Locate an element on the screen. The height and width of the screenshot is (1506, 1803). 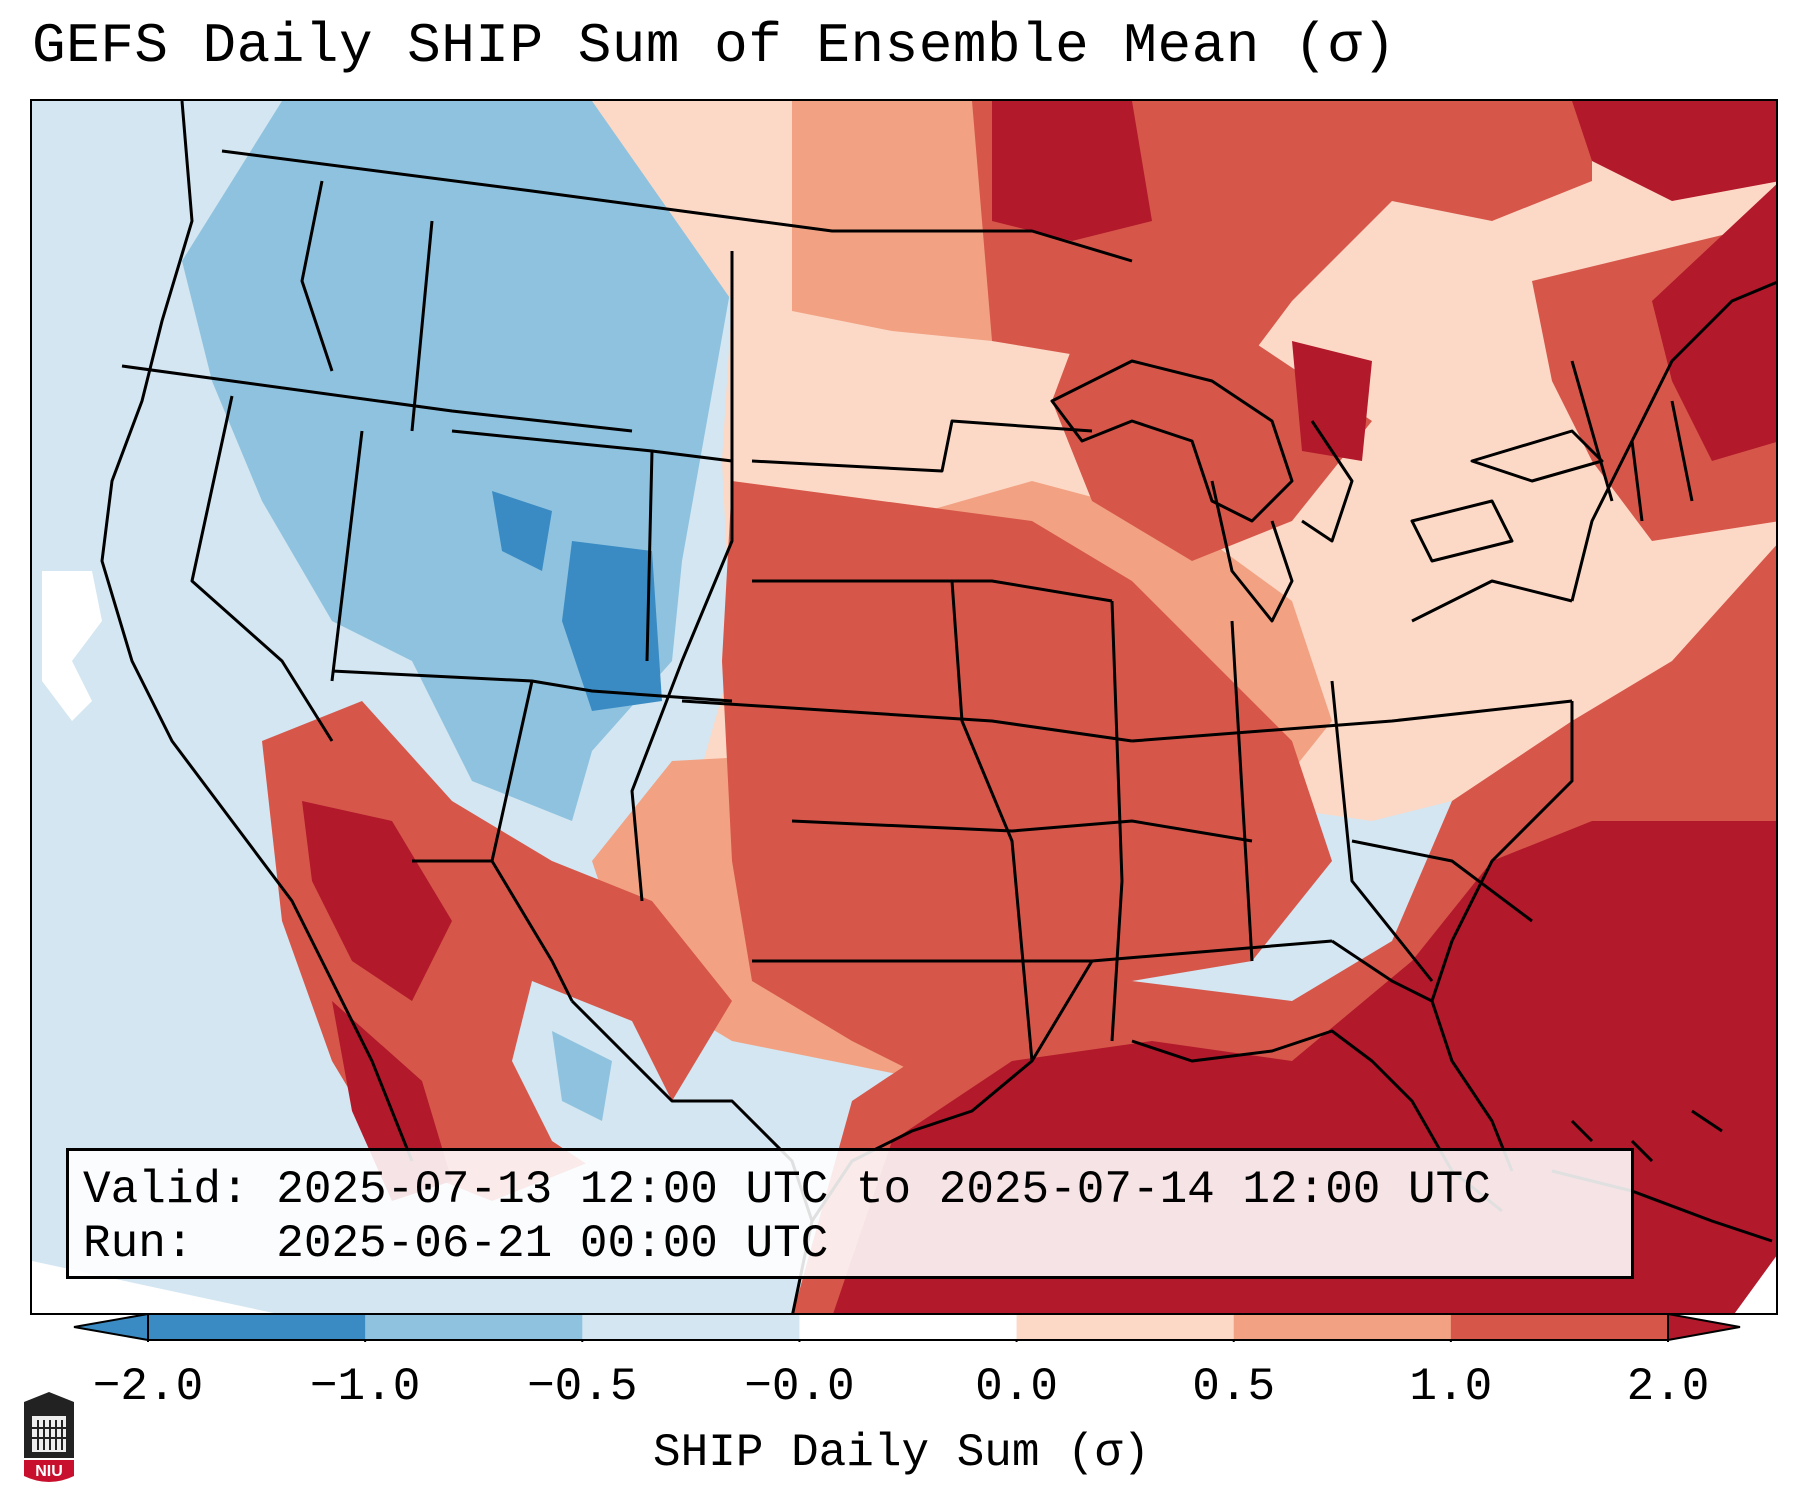
colorbar-tick-label: 0.0 is located at coordinates (1016, 1387).